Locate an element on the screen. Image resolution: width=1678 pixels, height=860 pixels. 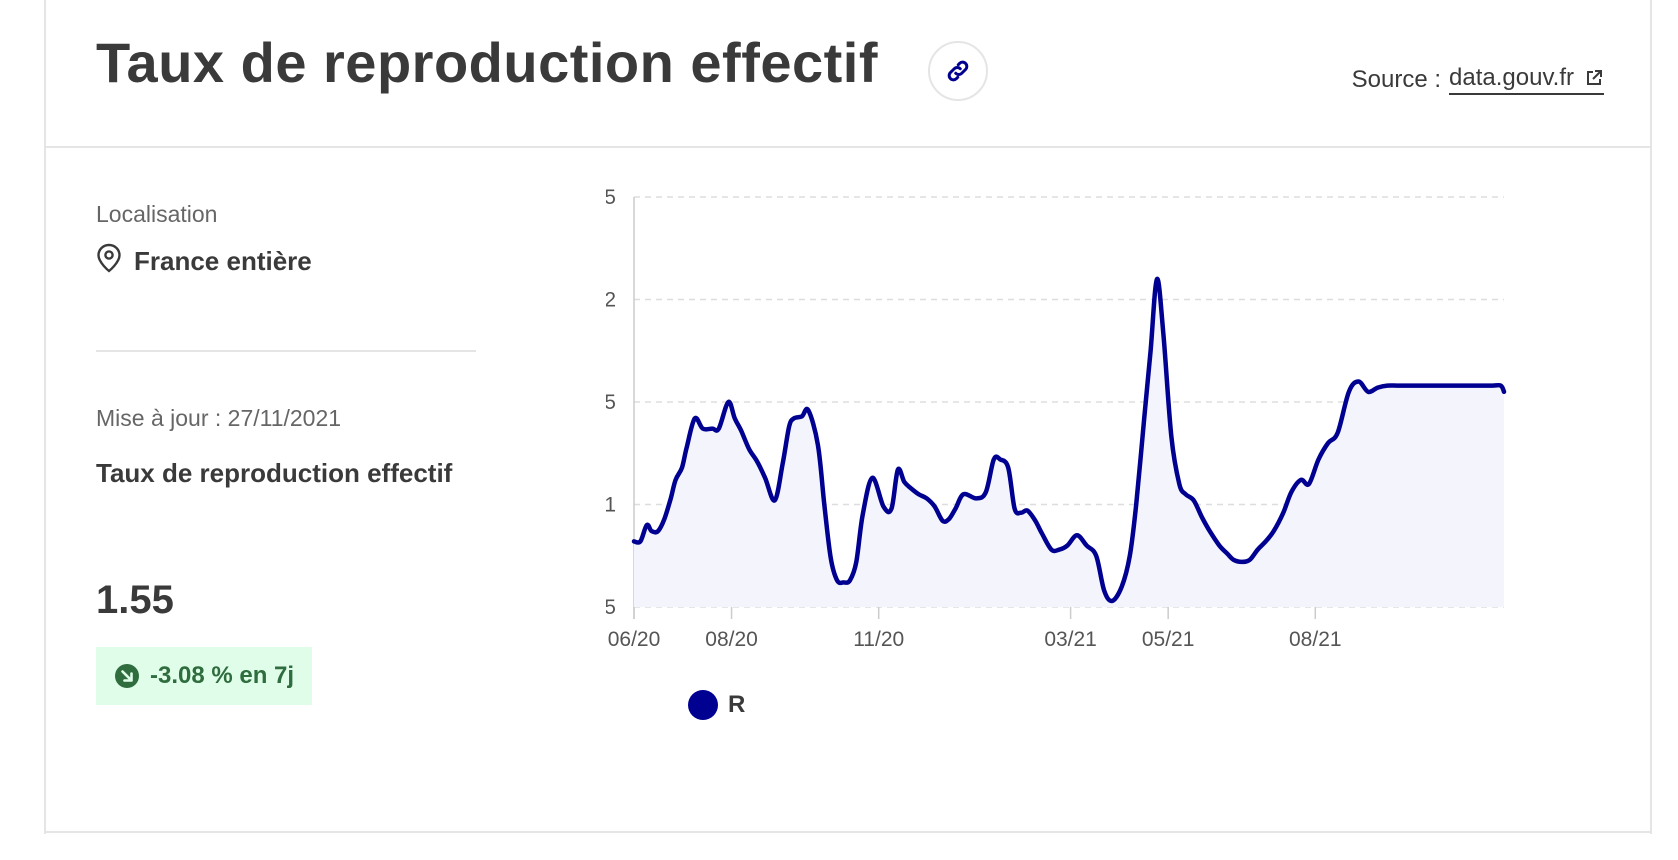
y-tick-label: 1 is located at coordinates (611, 505).